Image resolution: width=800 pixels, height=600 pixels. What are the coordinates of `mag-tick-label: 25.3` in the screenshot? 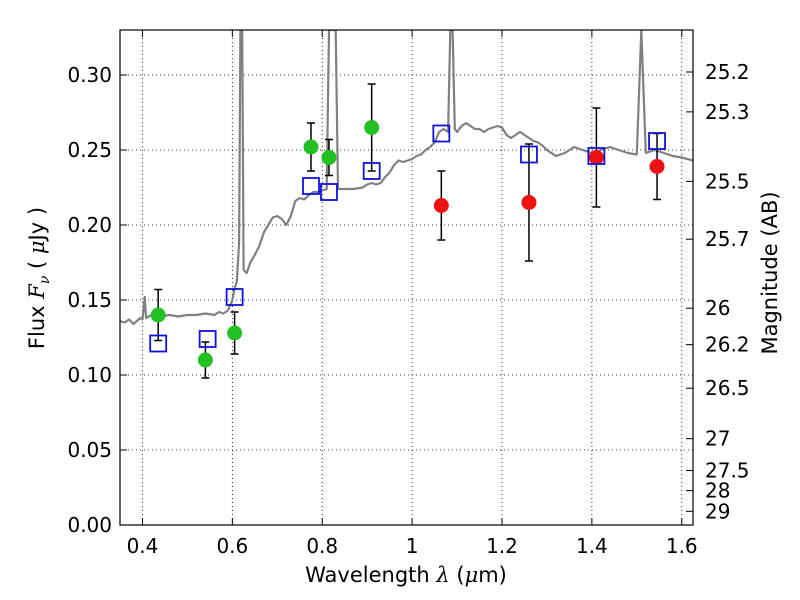 It's located at (727, 112).